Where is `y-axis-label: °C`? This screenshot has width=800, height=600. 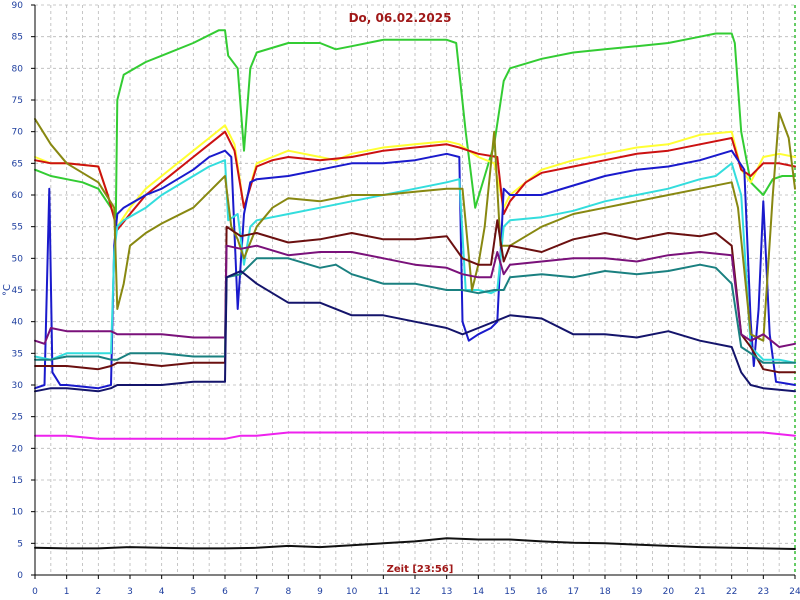 y-axis-label: °C is located at coordinates (7, 290).